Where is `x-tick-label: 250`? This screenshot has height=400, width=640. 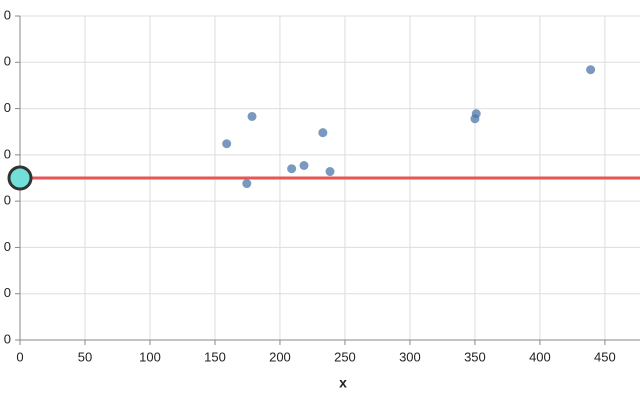
x-tick-label: 250 is located at coordinates (345, 356).